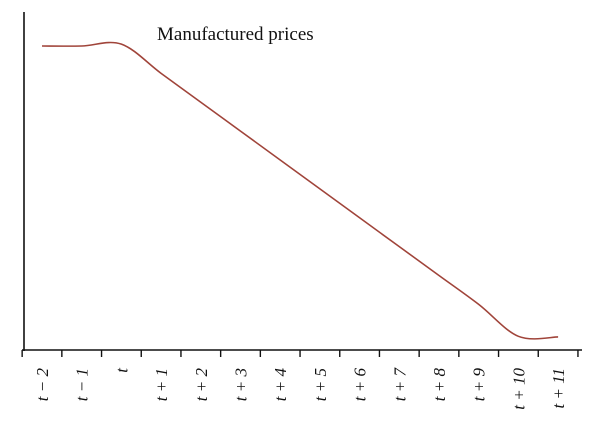 This screenshot has height=442, width=600. I want to click on x-tick-label: t + 2, so click(201, 385).